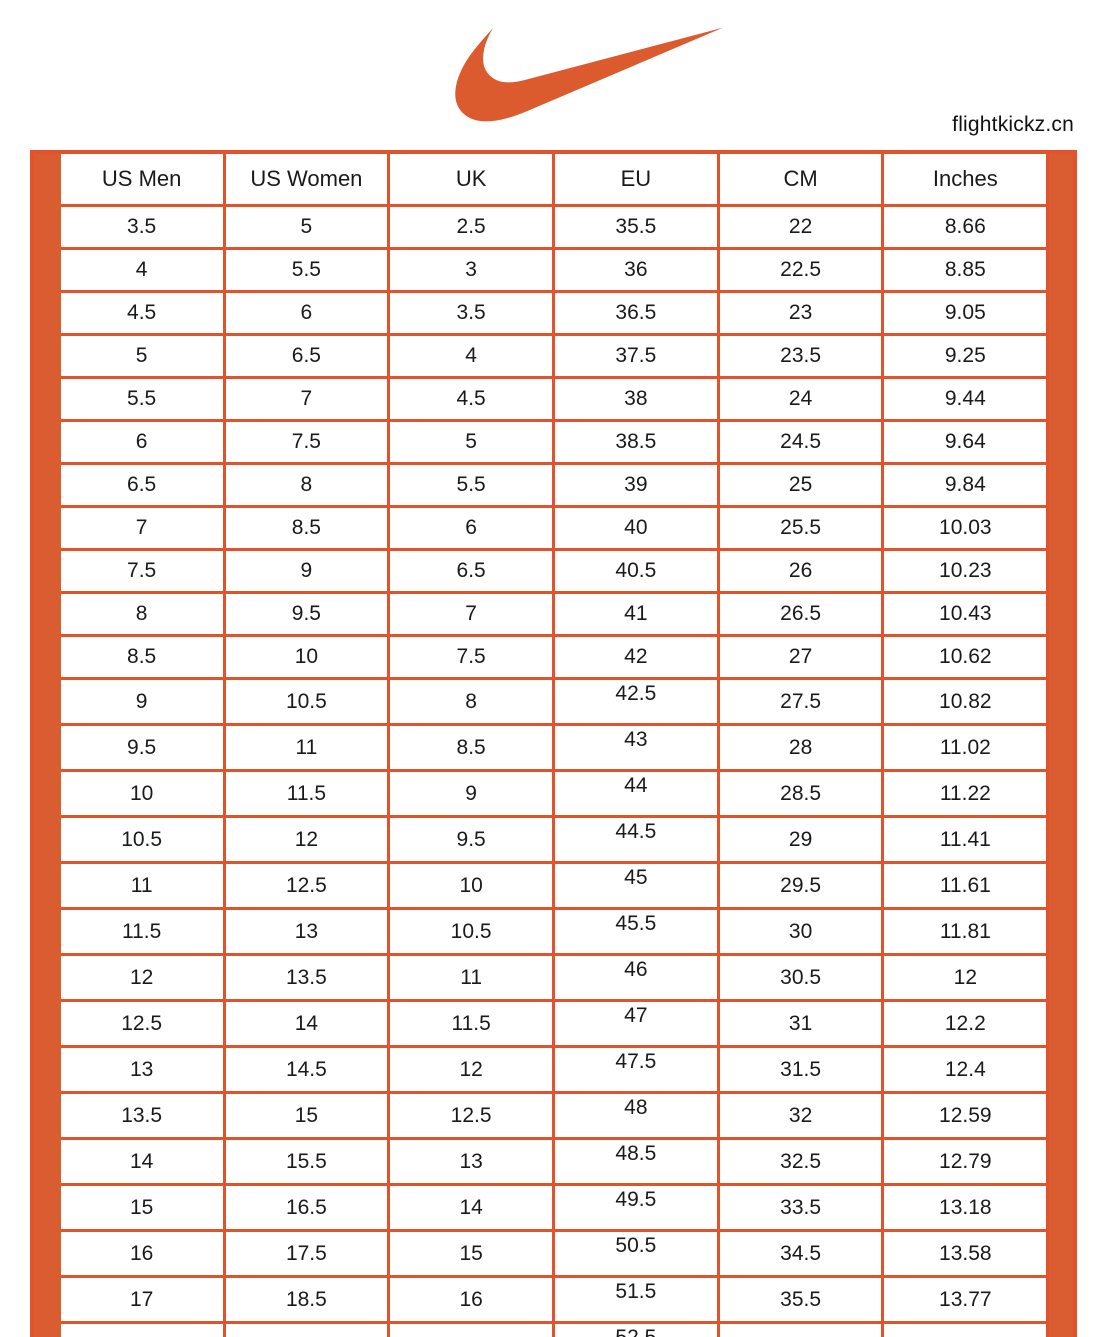 The width and height of the screenshot is (1100, 1337). What do you see at coordinates (635, 178) in the screenshot?
I see `header-eu: EU` at bounding box center [635, 178].